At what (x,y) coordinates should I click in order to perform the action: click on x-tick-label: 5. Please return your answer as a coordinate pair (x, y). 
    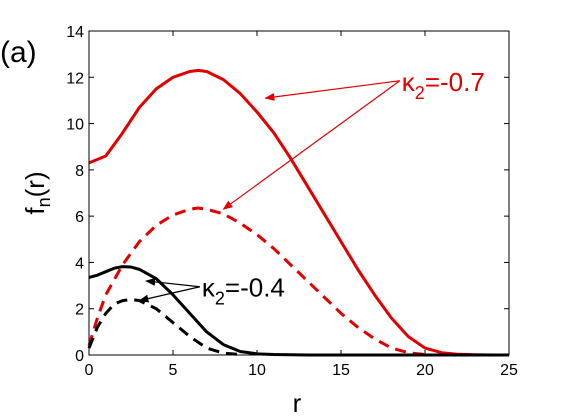
    Looking at the image, I should click on (173, 370).